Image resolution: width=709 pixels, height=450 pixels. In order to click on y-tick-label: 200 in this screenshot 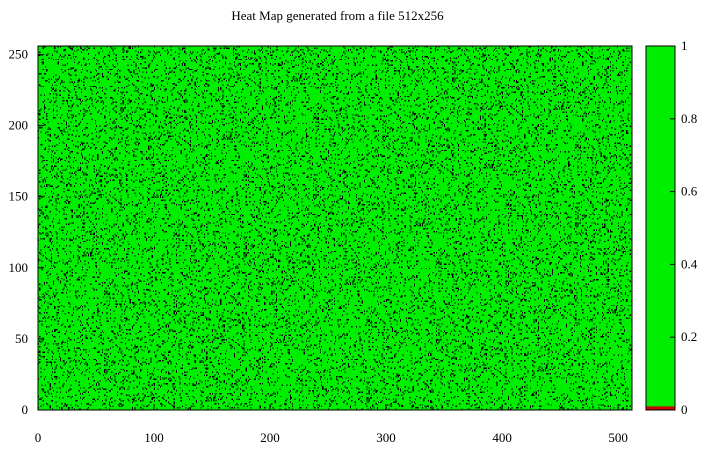, I will do `click(19, 125)`.